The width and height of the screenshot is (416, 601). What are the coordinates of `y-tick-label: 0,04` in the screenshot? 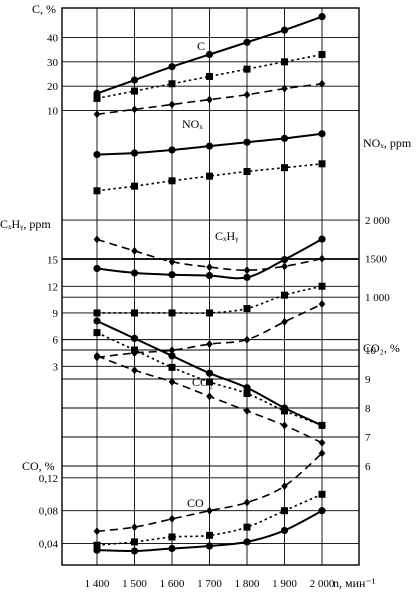 It's located at (49, 545).